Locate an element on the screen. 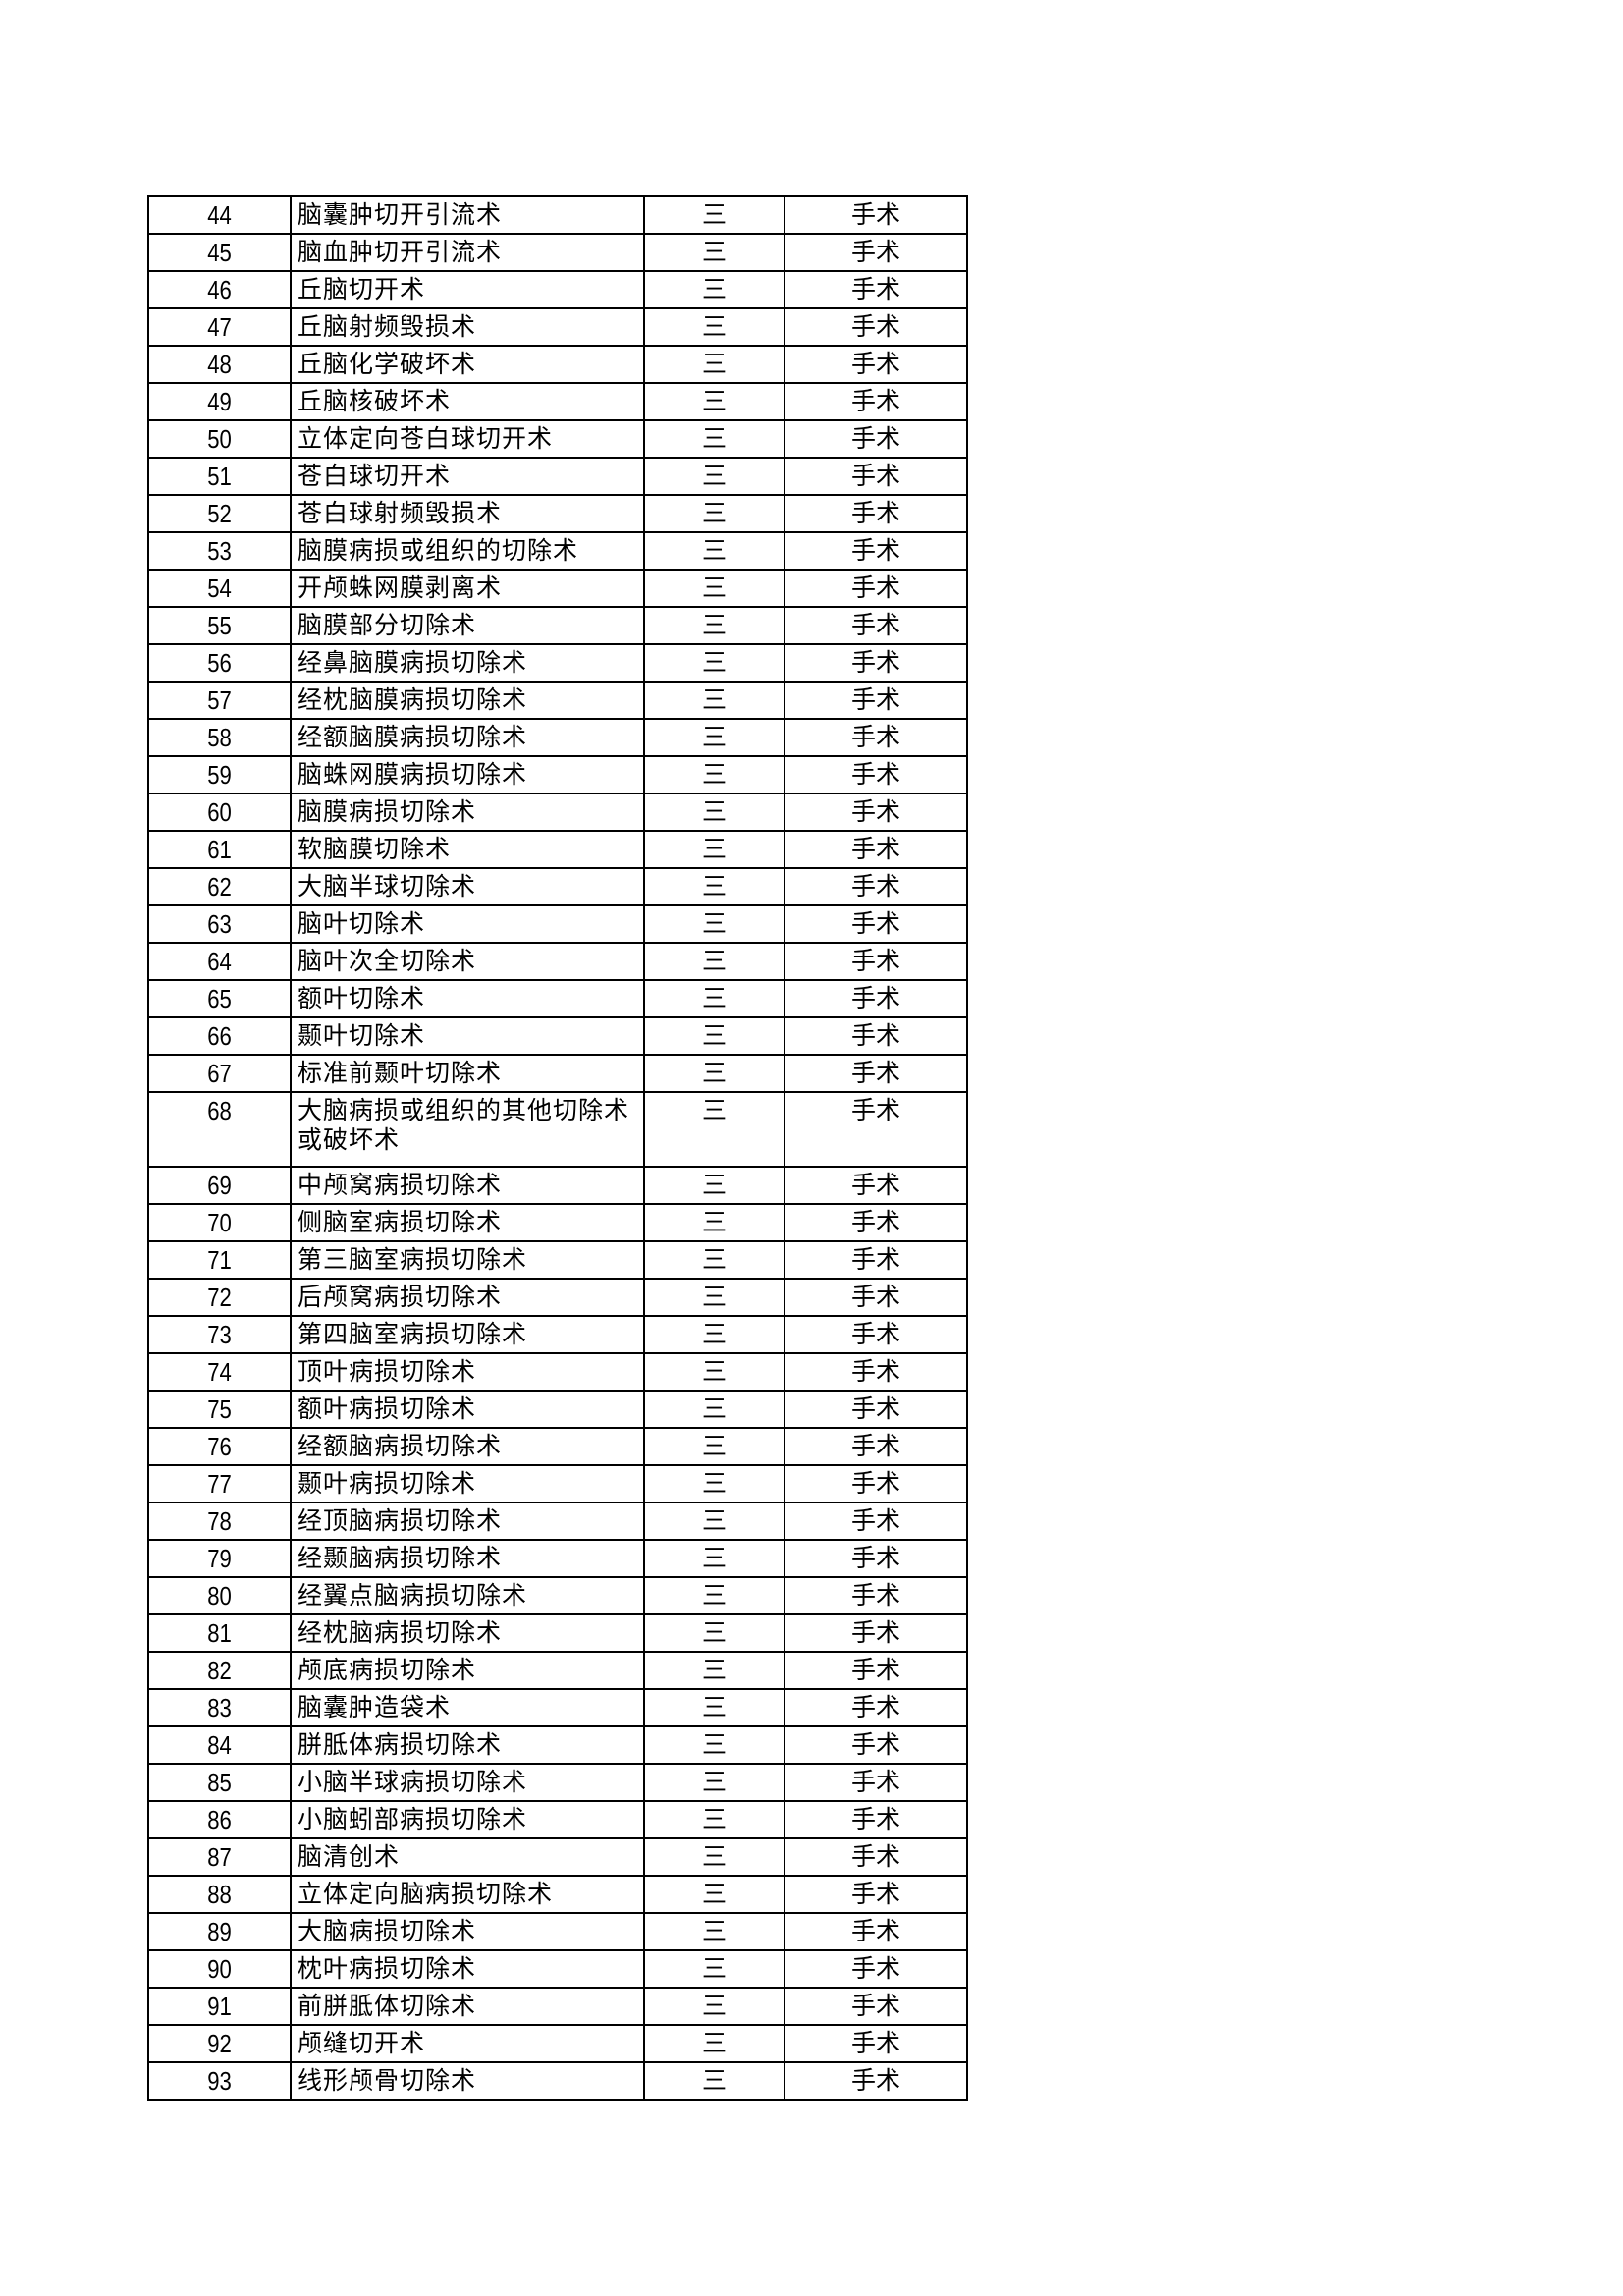 This screenshot has width=1623, height=2296. row-number-cell: 57 is located at coordinates (219, 700).